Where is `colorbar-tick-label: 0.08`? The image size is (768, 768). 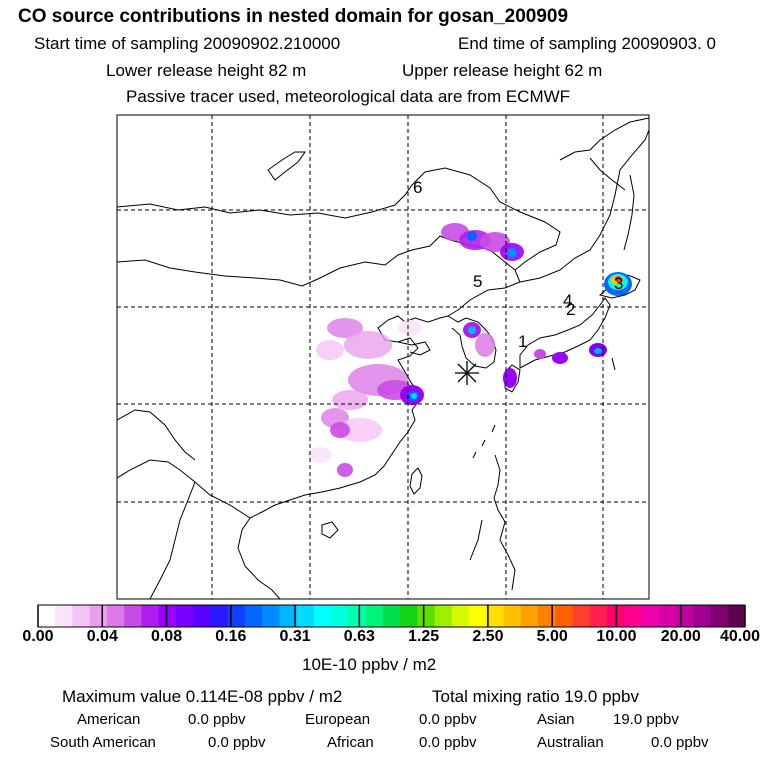 colorbar-tick-label: 0.08 is located at coordinates (166, 636).